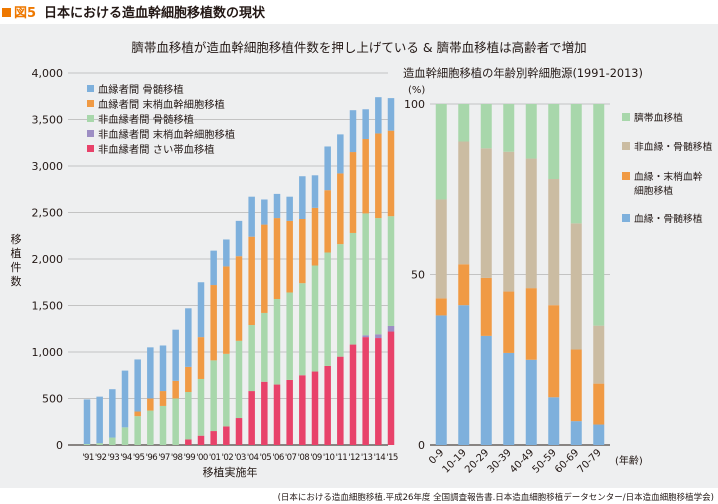 This screenshot has height=504, width=718. I want to click on left-x-tick-label: '95, so click(139, 458).